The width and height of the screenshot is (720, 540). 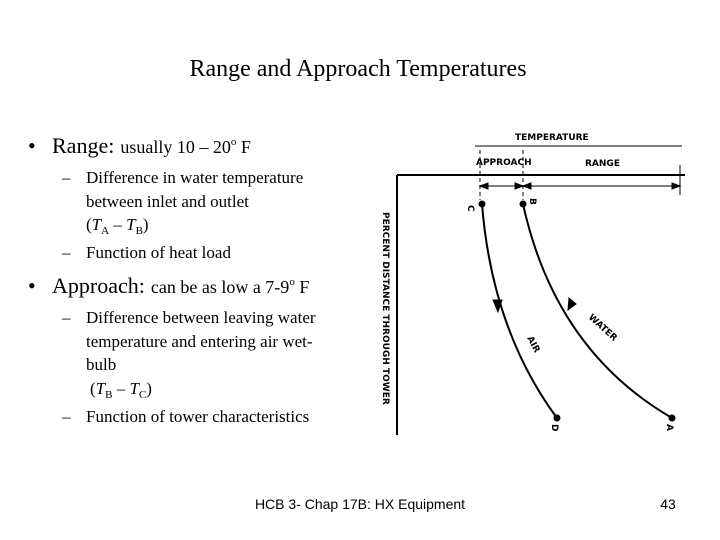 I want to click on formula: (TA – TB), so click(x=117, y=226).